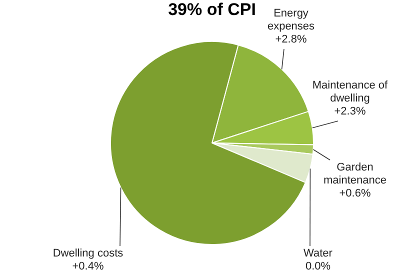 Image resolution: width=400 pixels, height=276 pixels. Describe the element at coordinates (350, 112) in the screenshot. I see `text: +2.3%` at that location.